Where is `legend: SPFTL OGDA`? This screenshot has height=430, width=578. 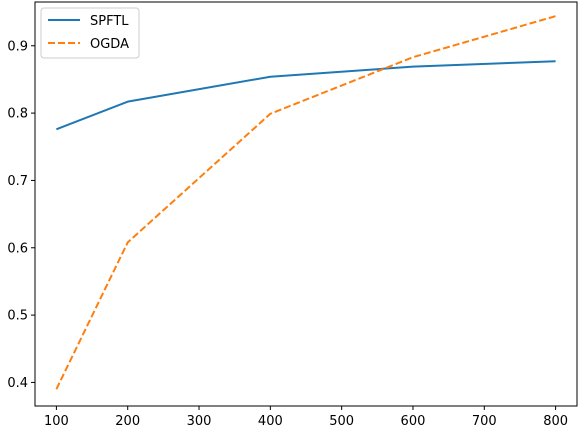
legend: SPFTL OGDA is located at coordinates (90, 33).